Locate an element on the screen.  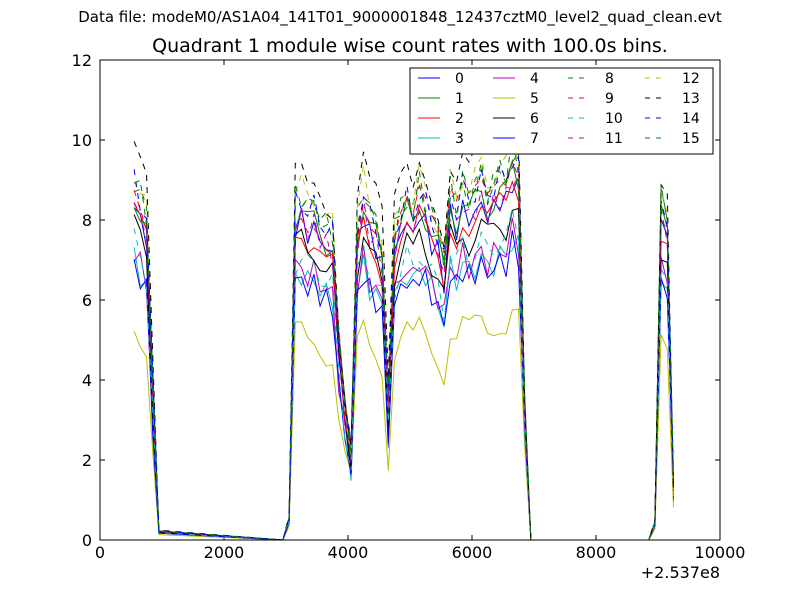
legend-label-0: 0 is located at coordinates (459, 79).